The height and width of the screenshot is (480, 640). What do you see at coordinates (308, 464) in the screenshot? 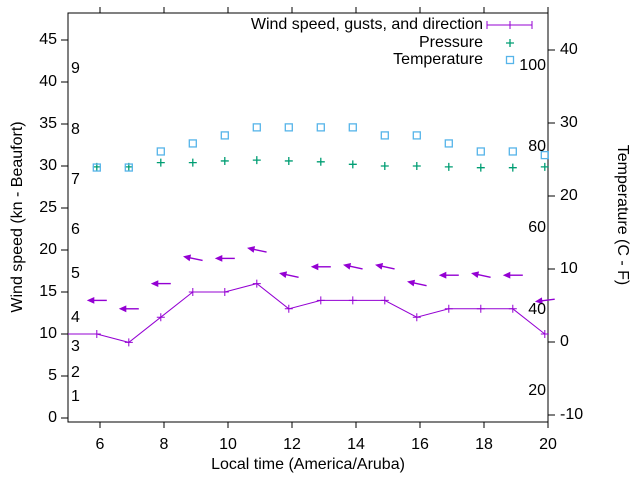
I see `x-axis-title: Local time (America/Aruba)` at bounding box center [308, 464].